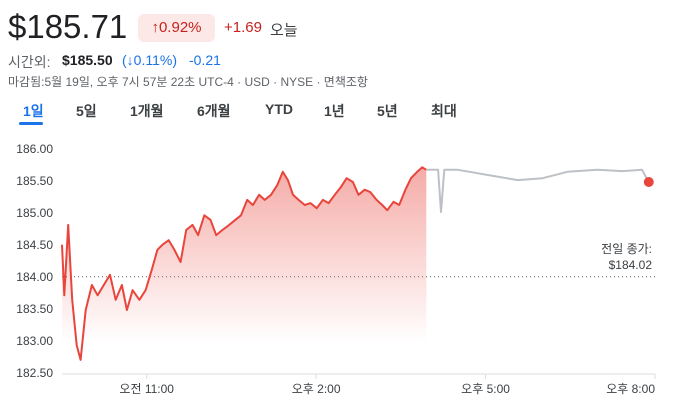  Describe the element at coordinates (34, 149) in the screenshot. I see `y-tick-label: 186.00` at that location.